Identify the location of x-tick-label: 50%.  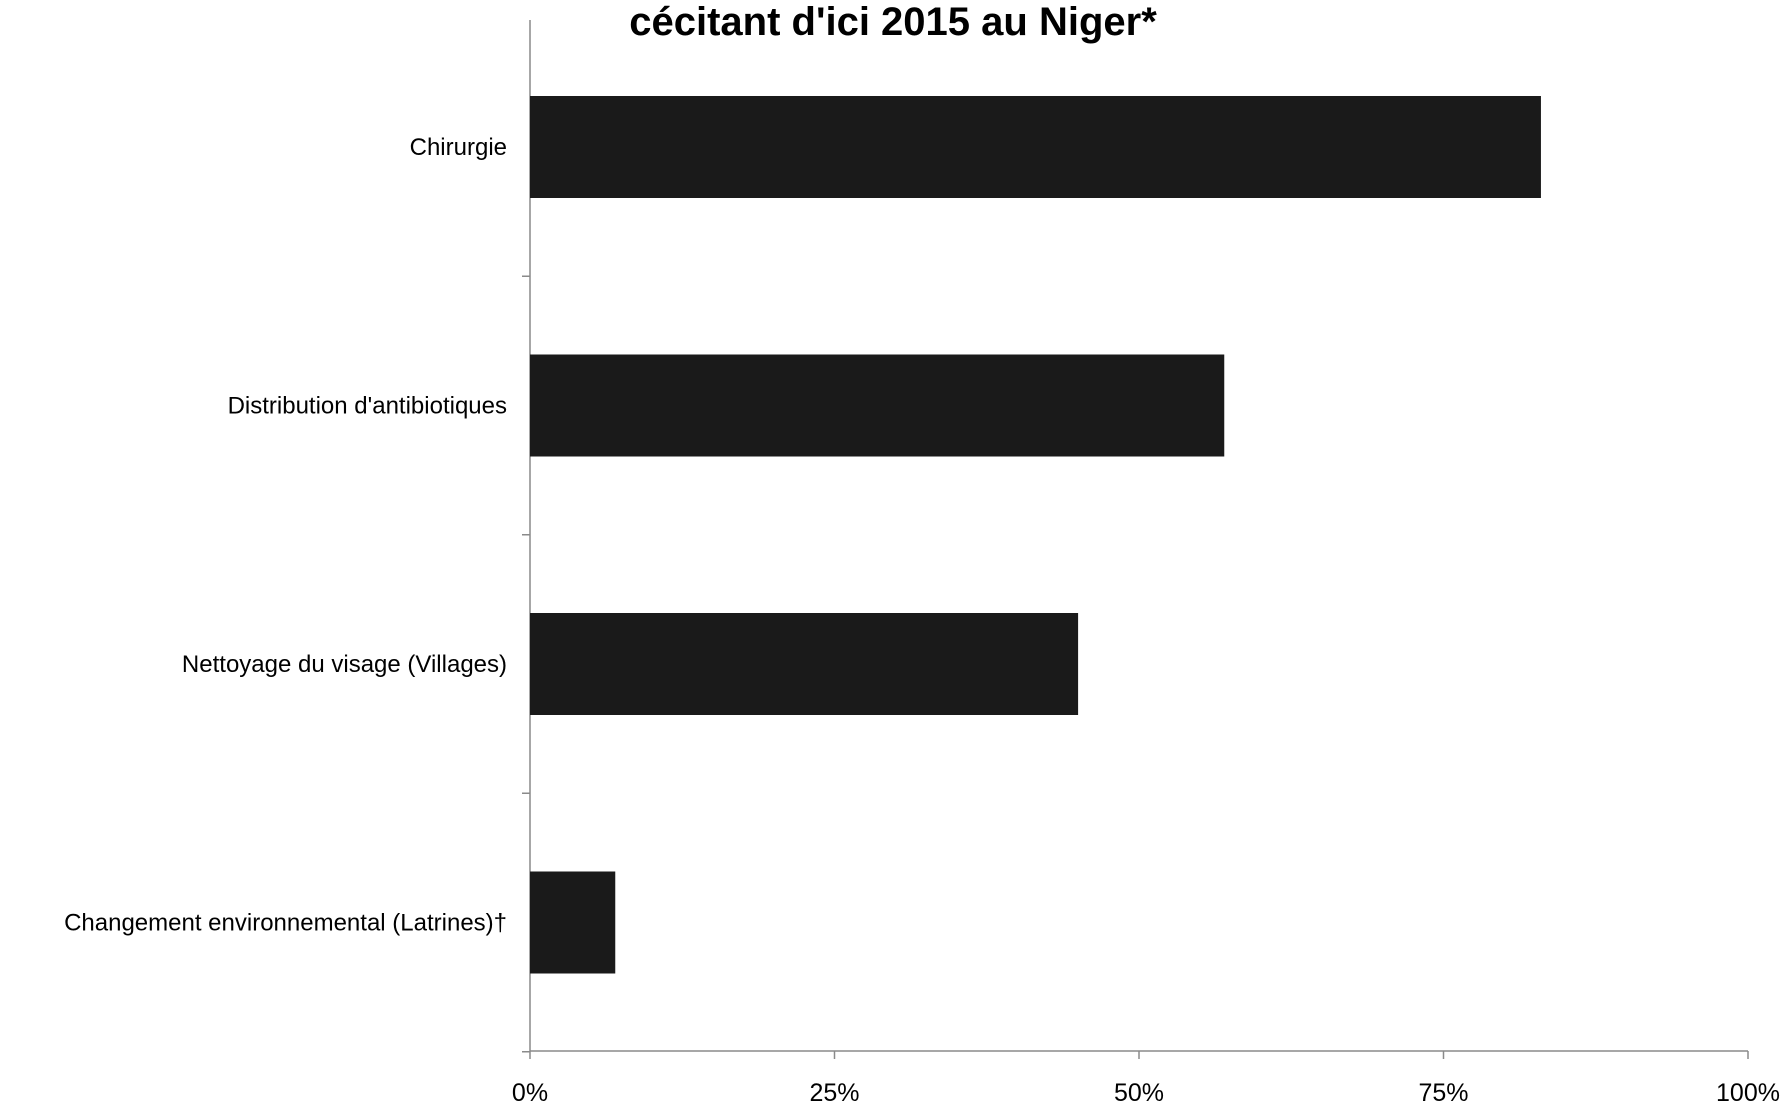
(1139, 1091).